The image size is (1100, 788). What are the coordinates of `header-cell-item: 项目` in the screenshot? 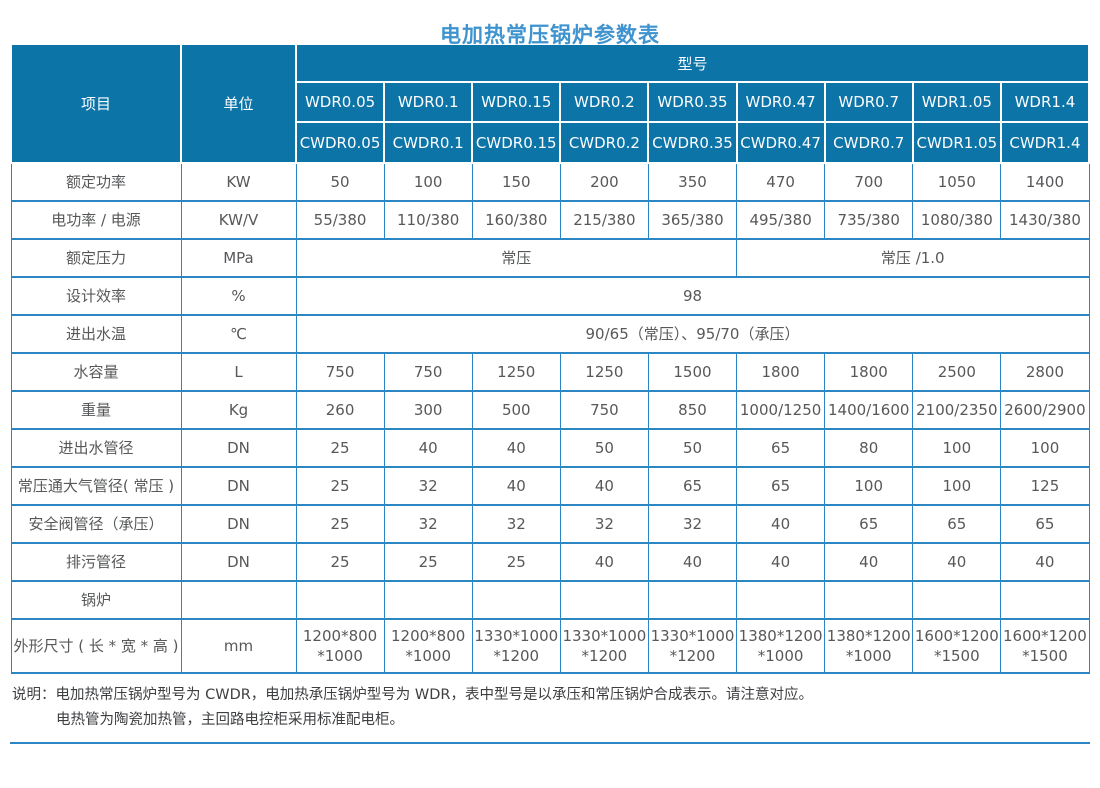 It's located at (96, 103).